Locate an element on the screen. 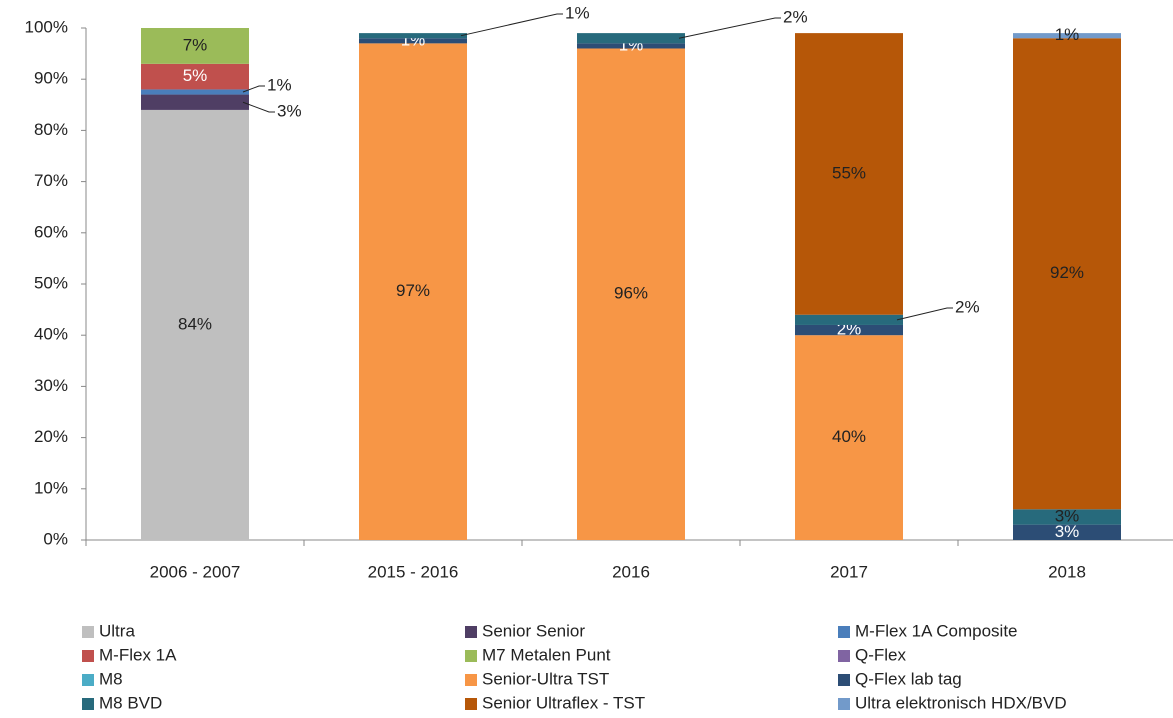 The width and height of the screenshot is (1173, 718). legend-label: Ultra is located at coordinates (117, 630).